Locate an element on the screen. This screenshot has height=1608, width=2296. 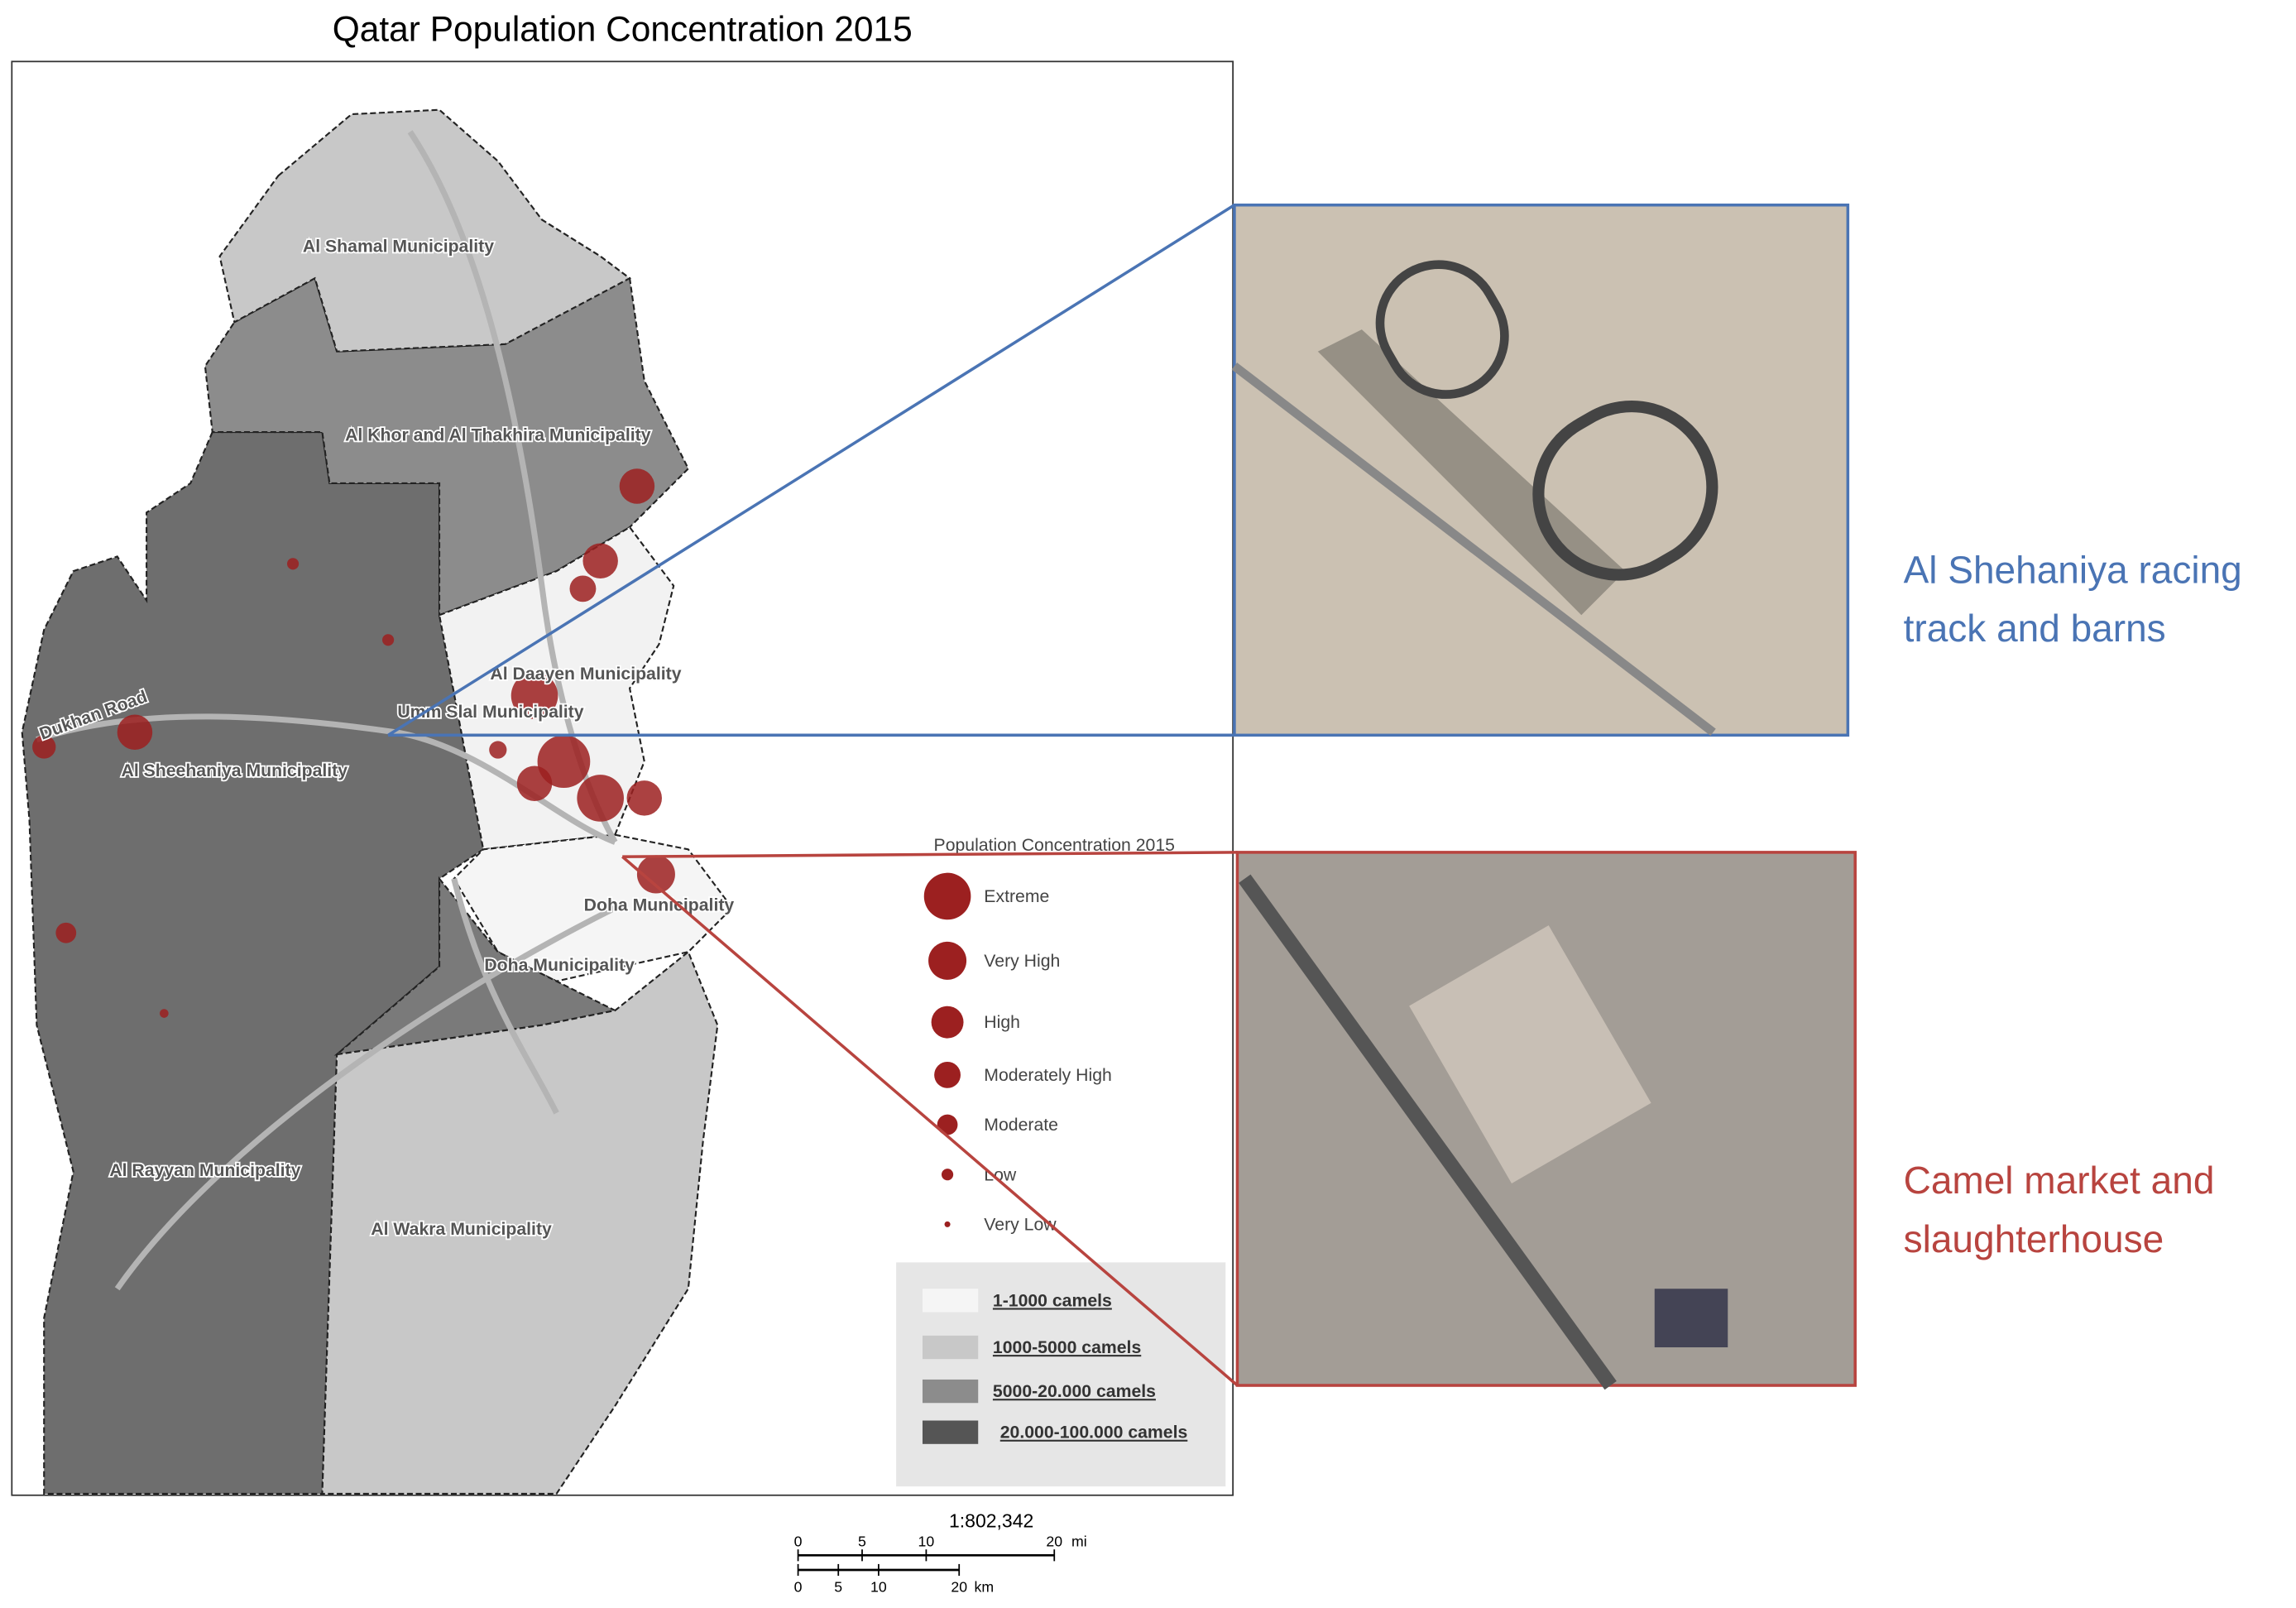
municipality-label: Al Shamal Municipality is located at coordinates (398, 246).